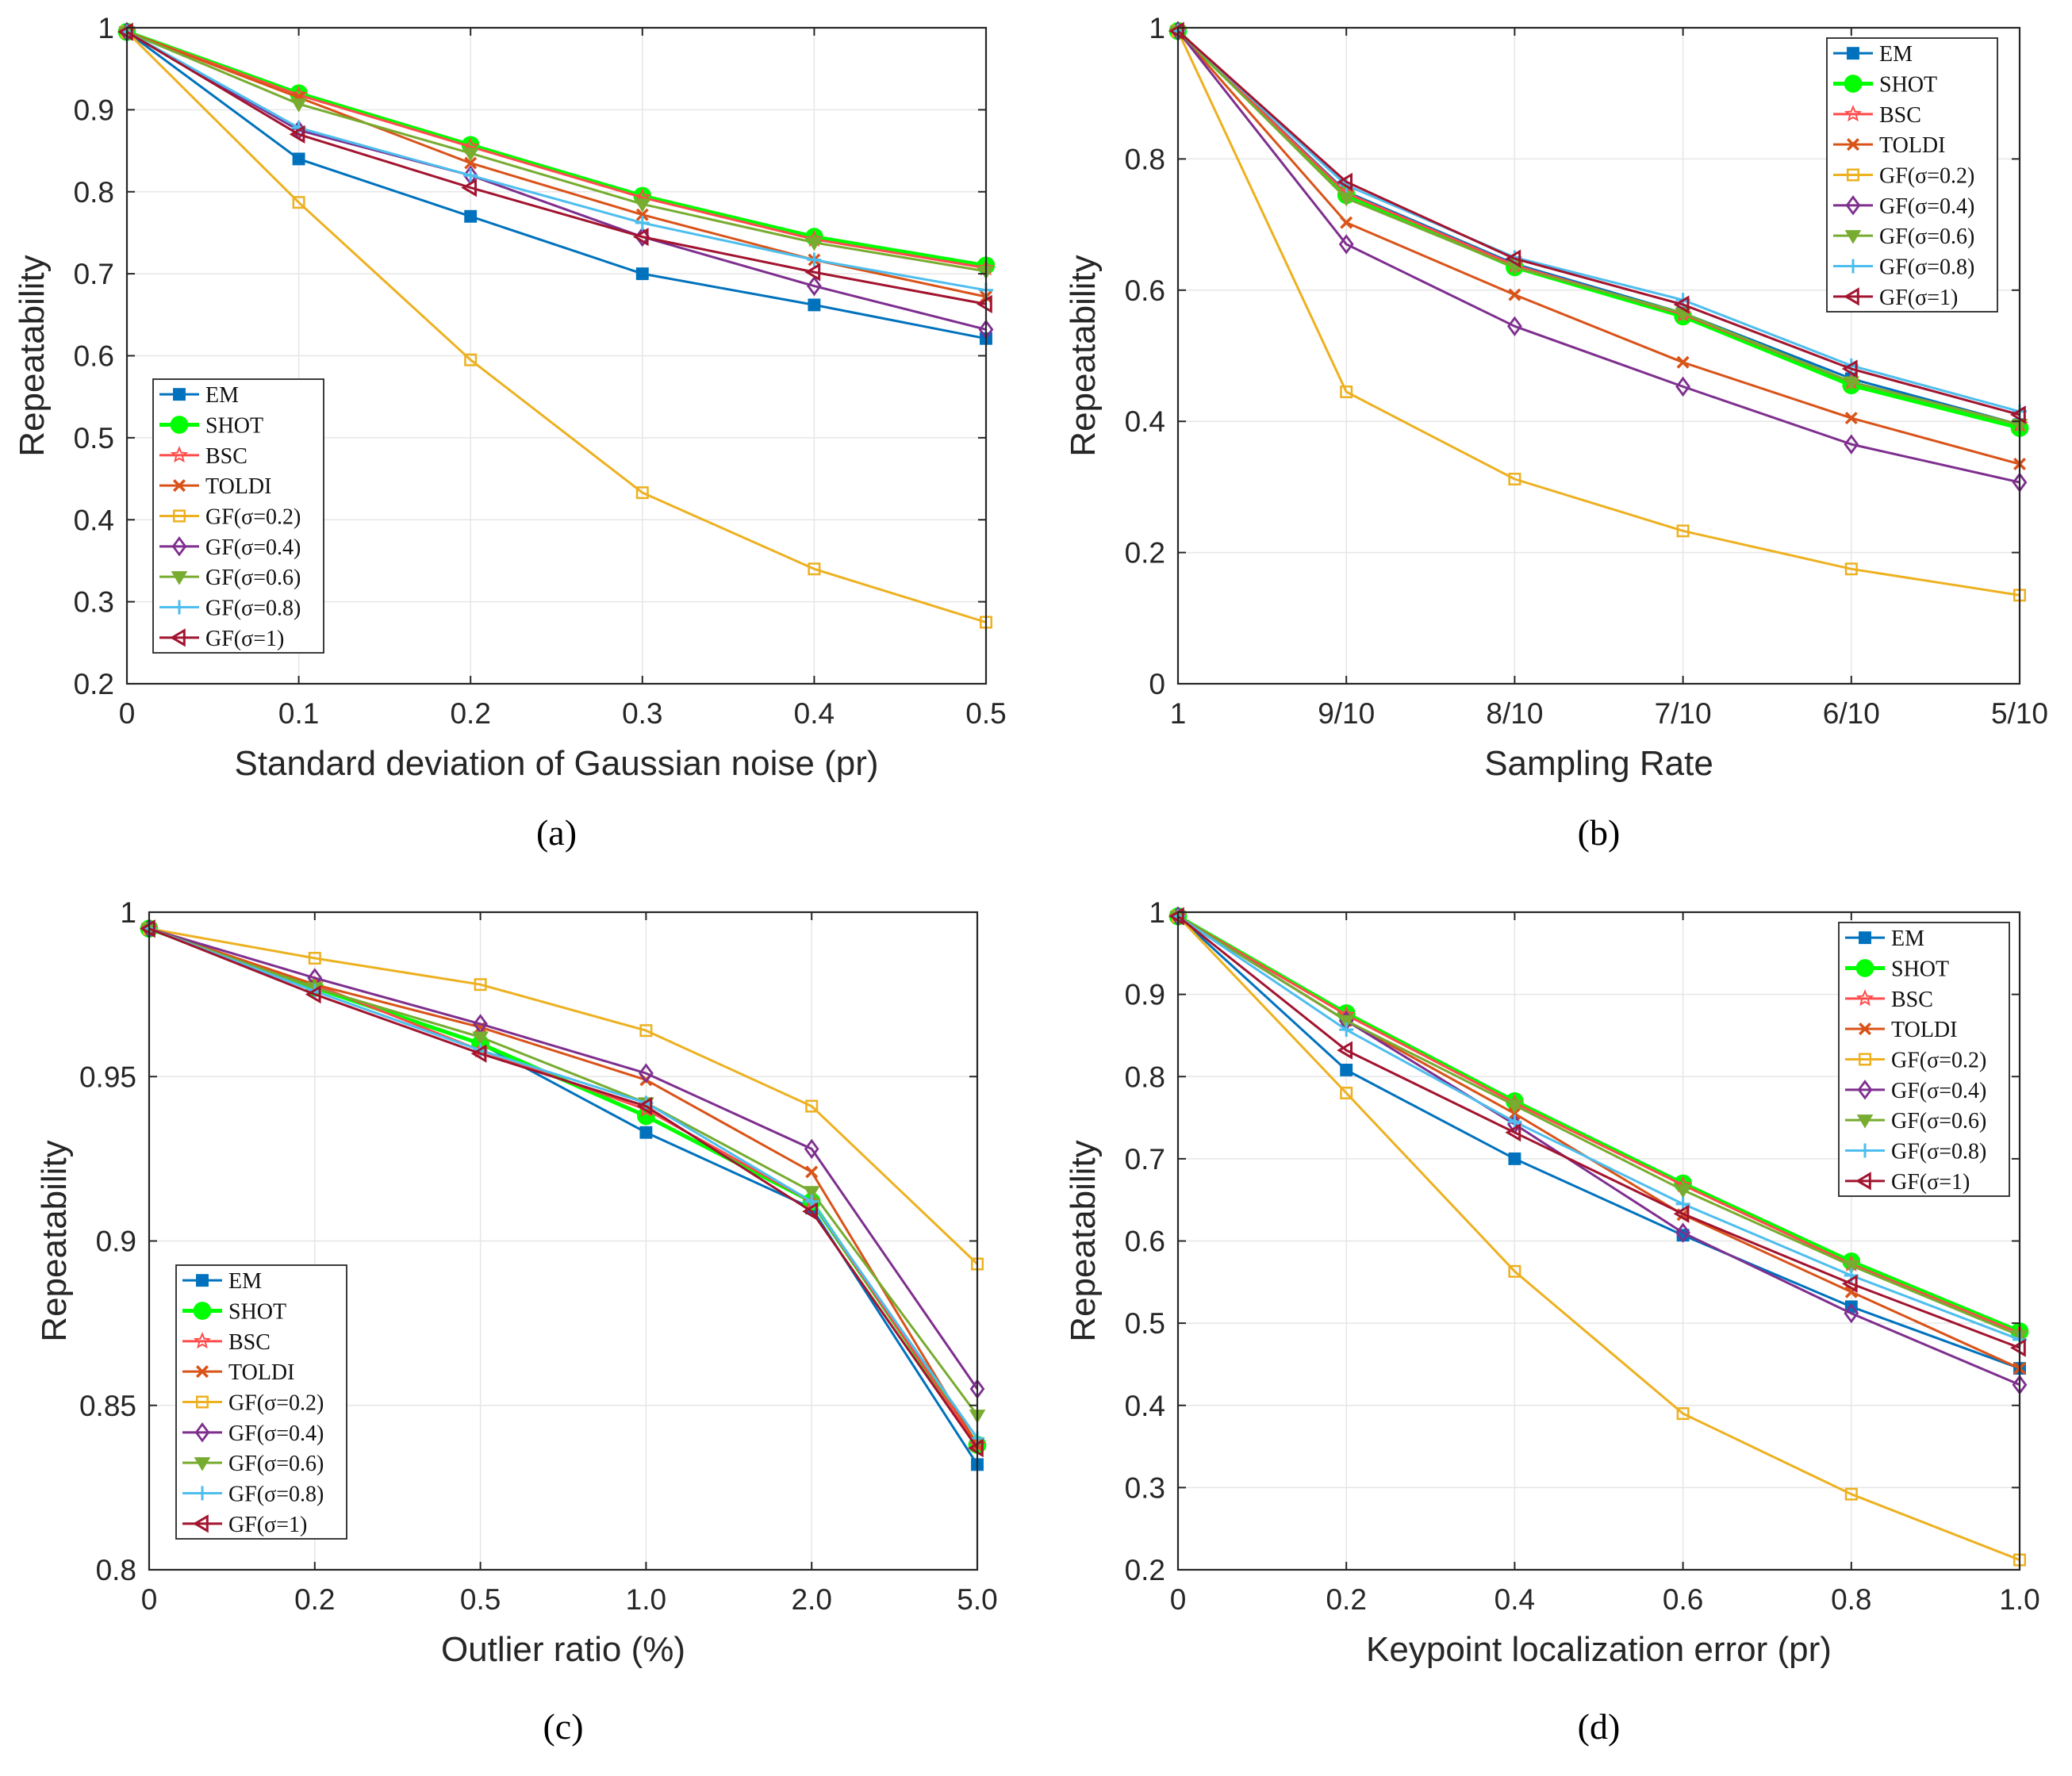 Image resolution: width=2072 pixels, height=1776 pixels. I want to click on x-tick-label: 7/10, so click(1683, 713).